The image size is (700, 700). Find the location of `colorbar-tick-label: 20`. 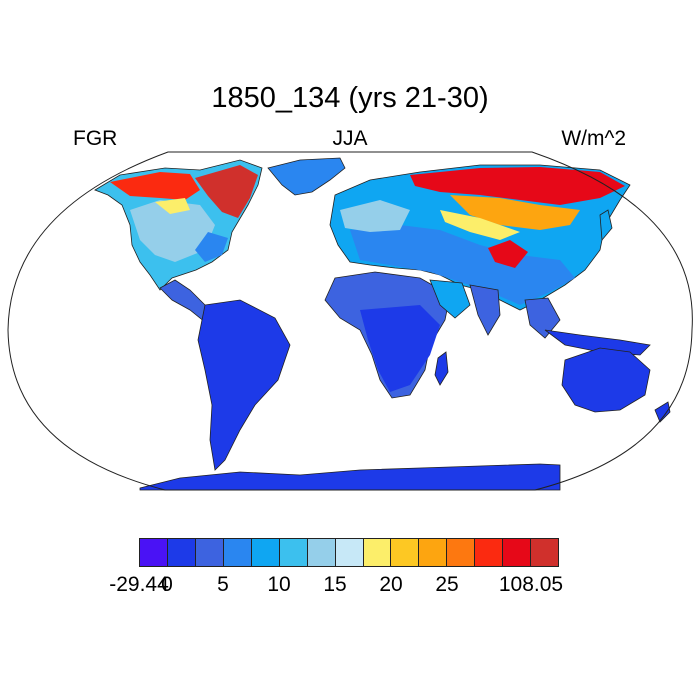

colorbar-tick-label: 20 is located at coordinates (391, 584).